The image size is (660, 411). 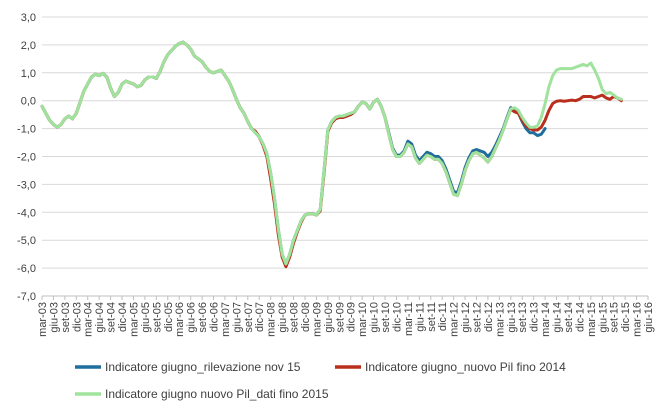 What do you see at coordinates (283, 317) in the screenshot?
I see `x-tick-label: giu-08` at bounding box center [283, 317].